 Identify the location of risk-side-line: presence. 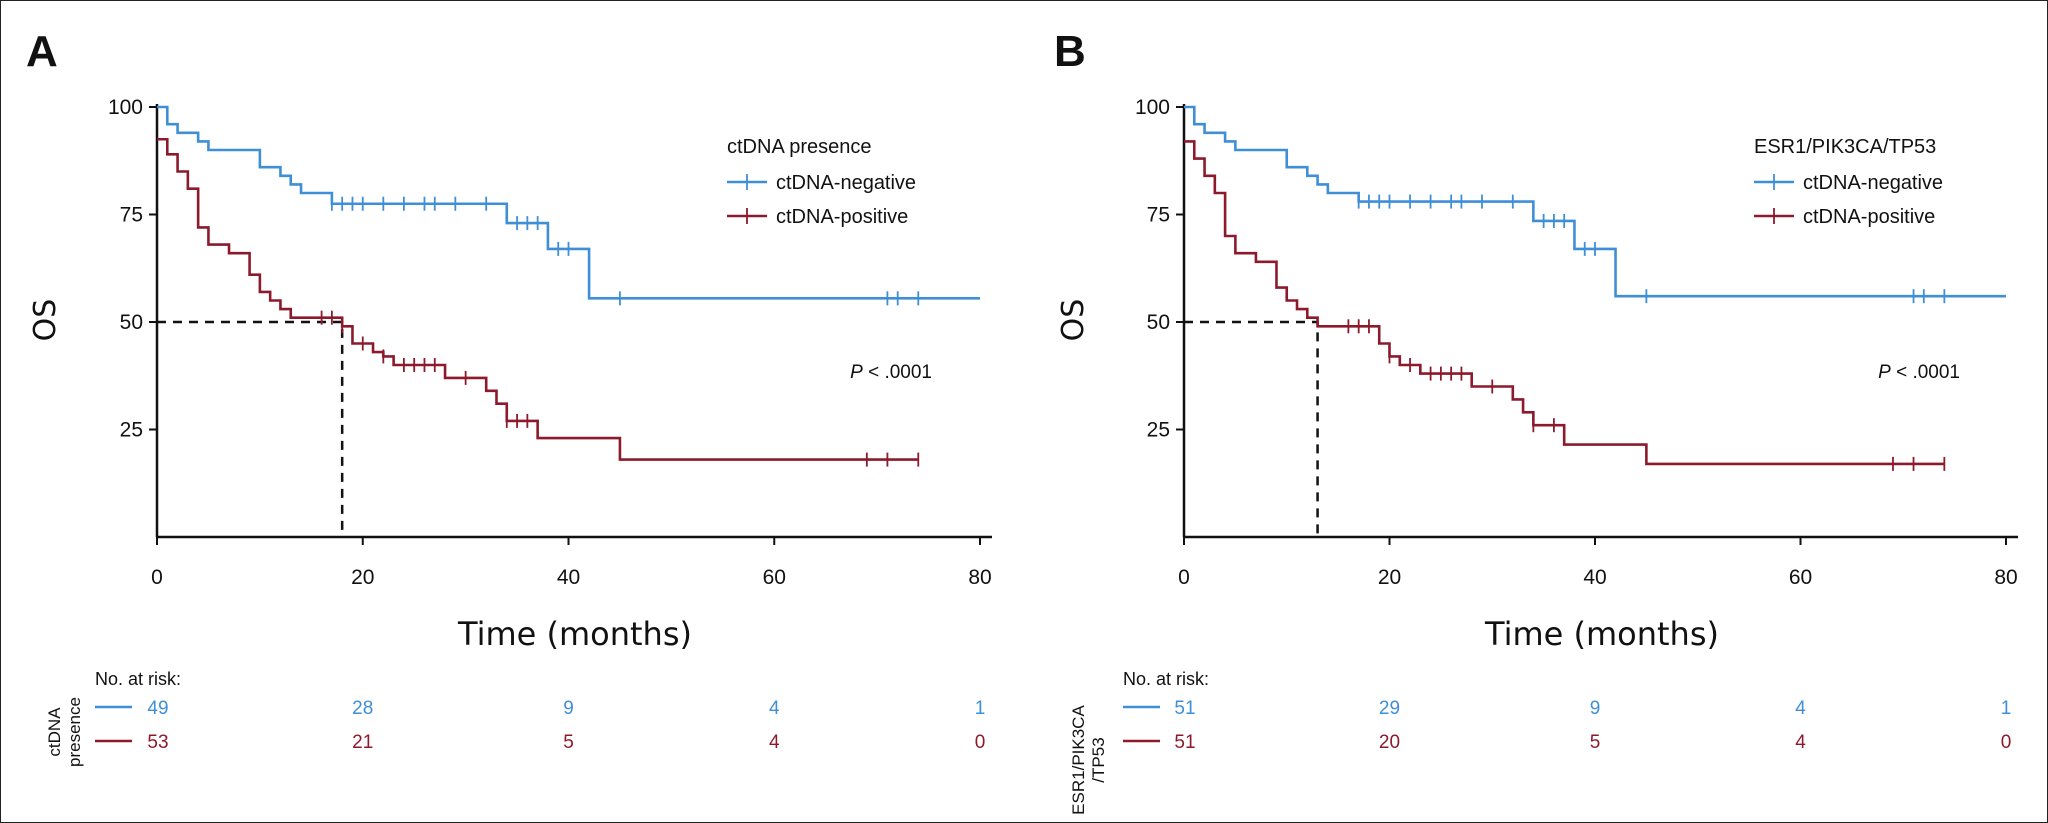
(74, 732).